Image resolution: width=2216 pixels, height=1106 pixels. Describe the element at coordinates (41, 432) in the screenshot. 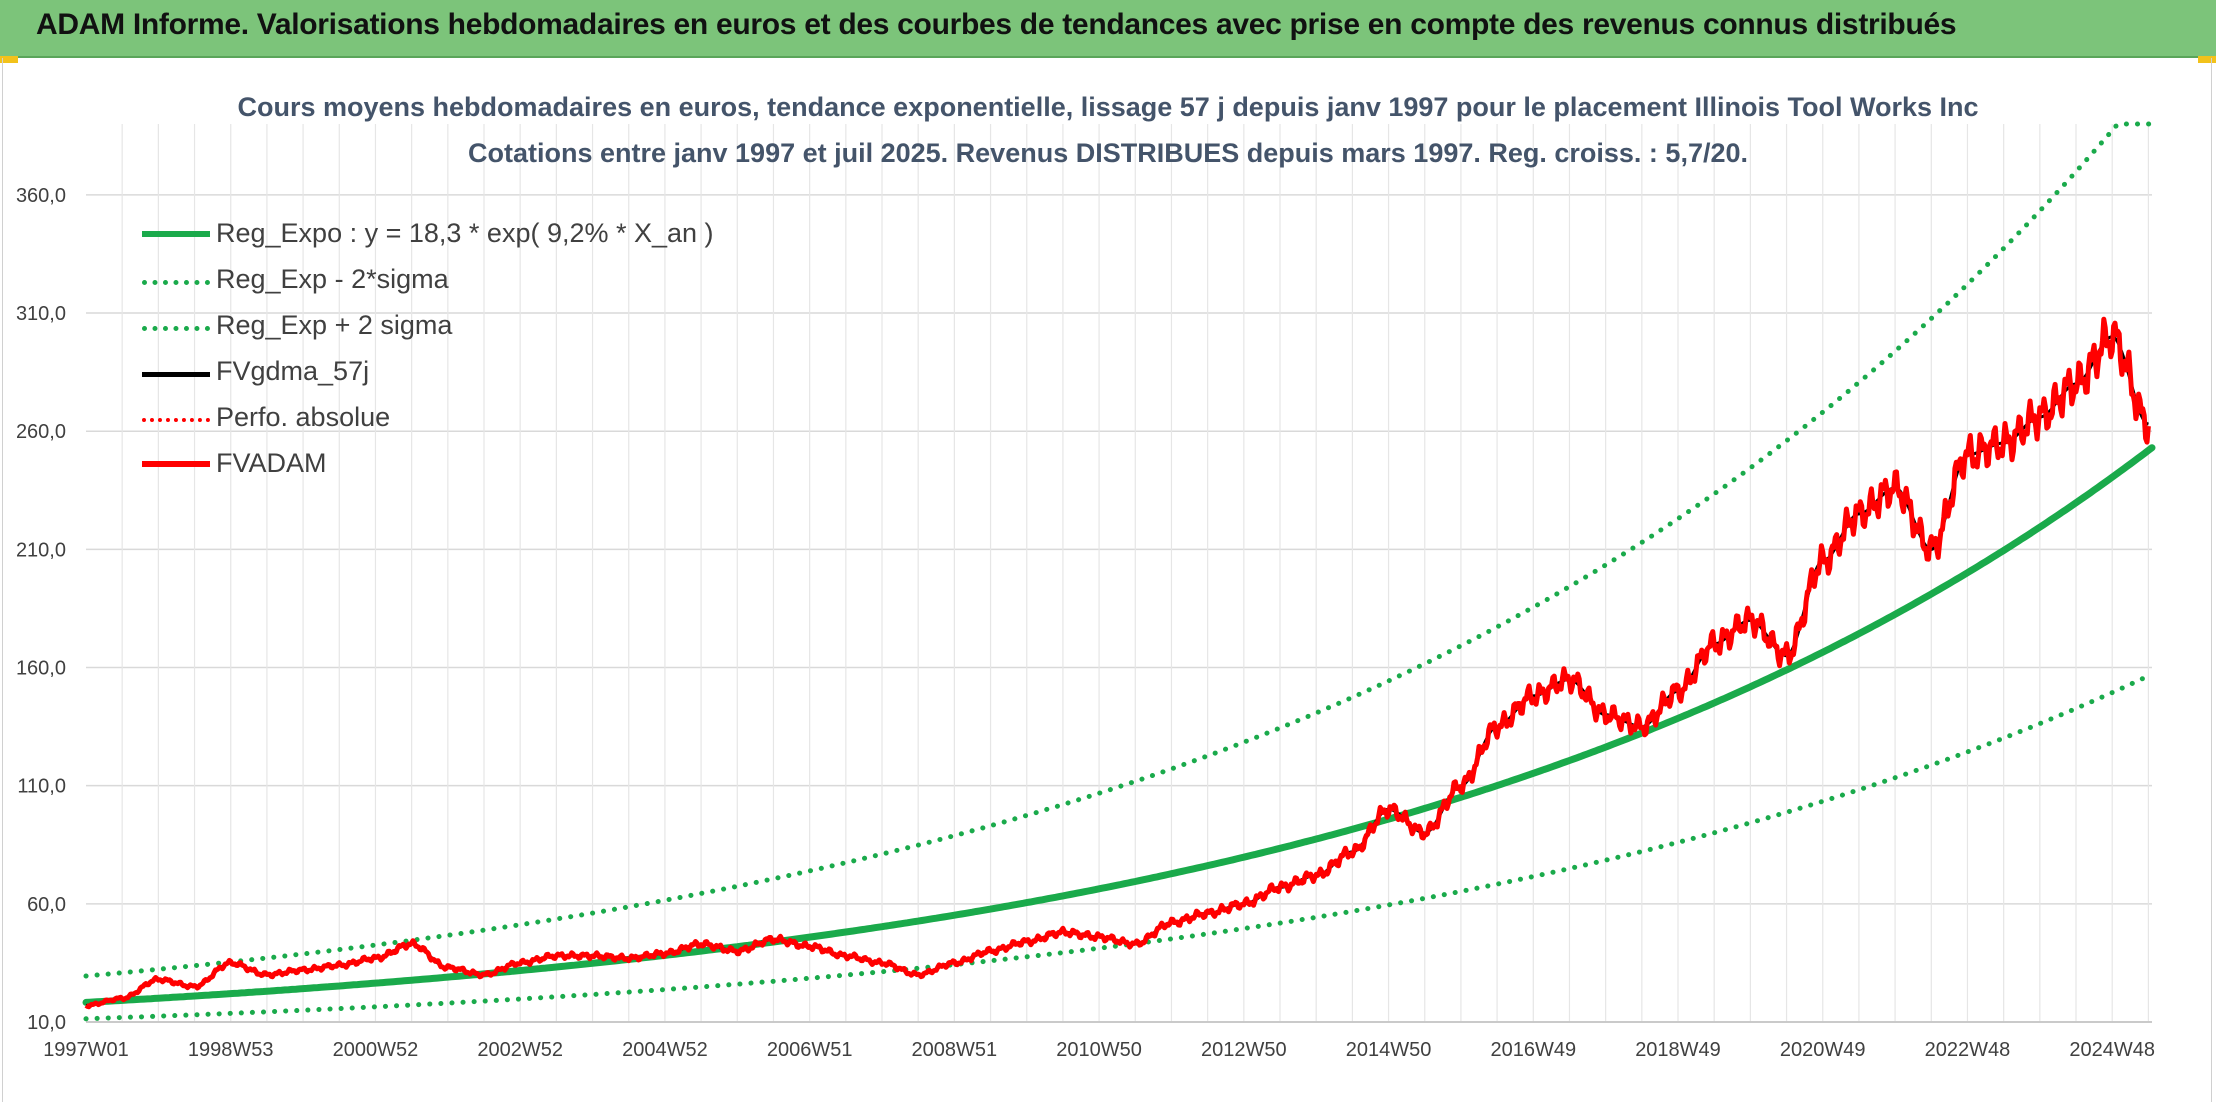

I see `y-tick-label: 260,0` at that location.